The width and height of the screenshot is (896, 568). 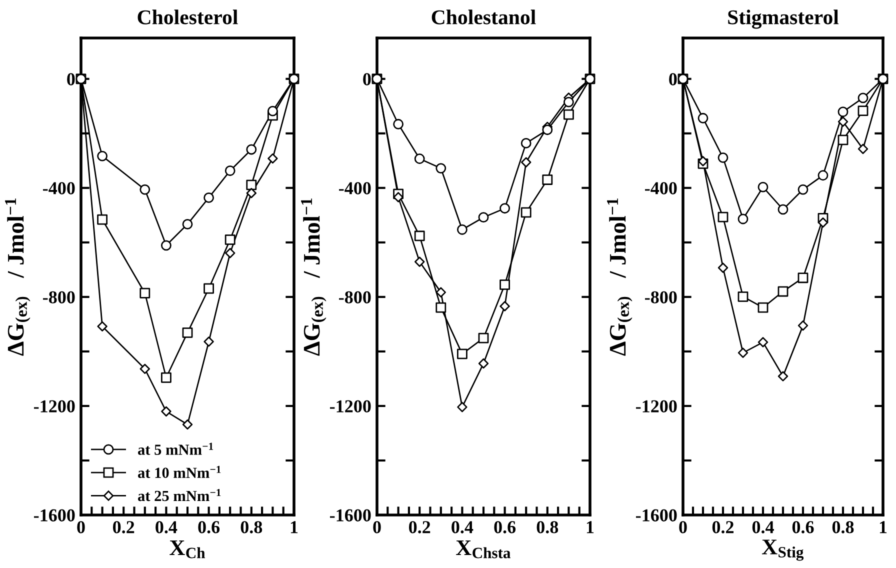 What do you see at coordinates (783, 19) in the screenshot?
I see `chart-title: Stigmasterol` at bounding box center [783, 19].